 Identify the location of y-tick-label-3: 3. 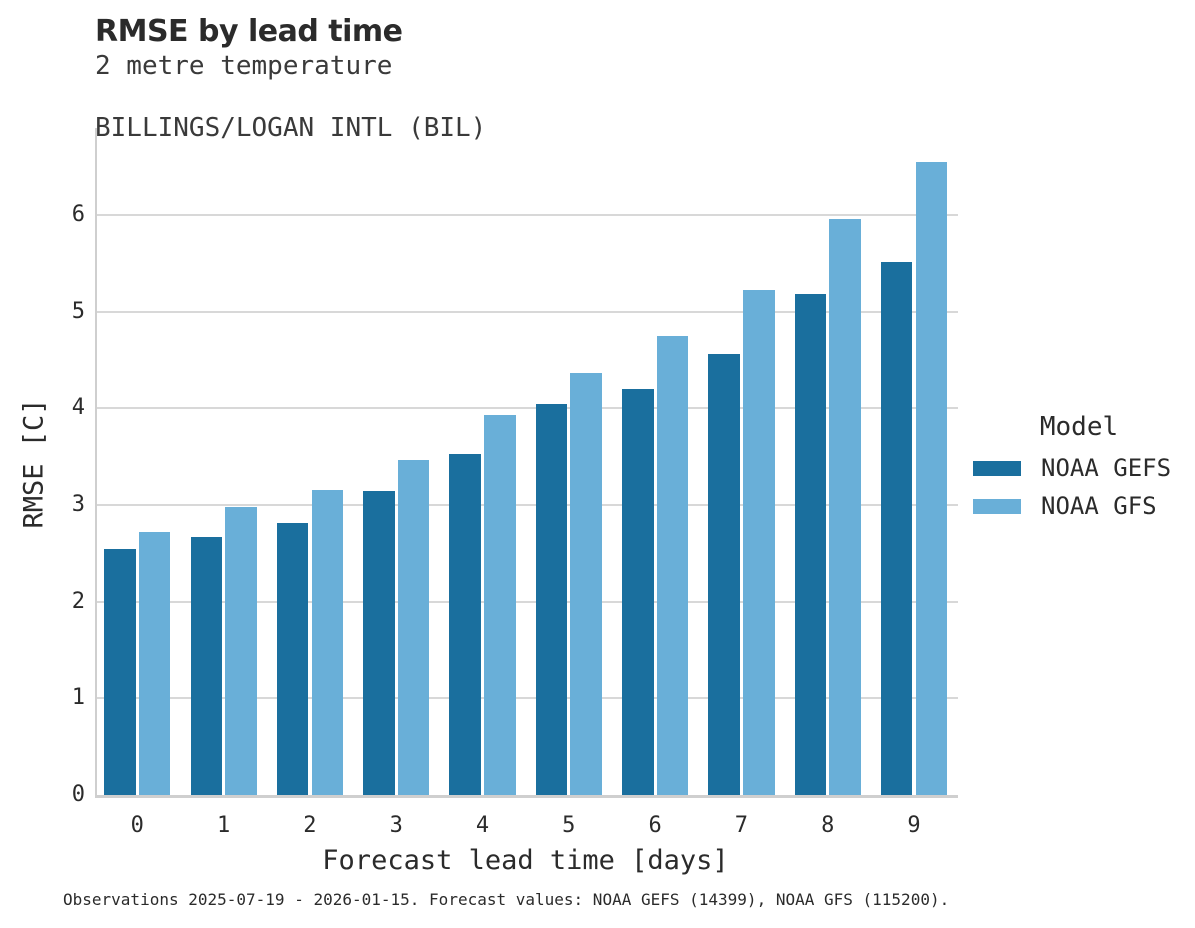
(78, 504).